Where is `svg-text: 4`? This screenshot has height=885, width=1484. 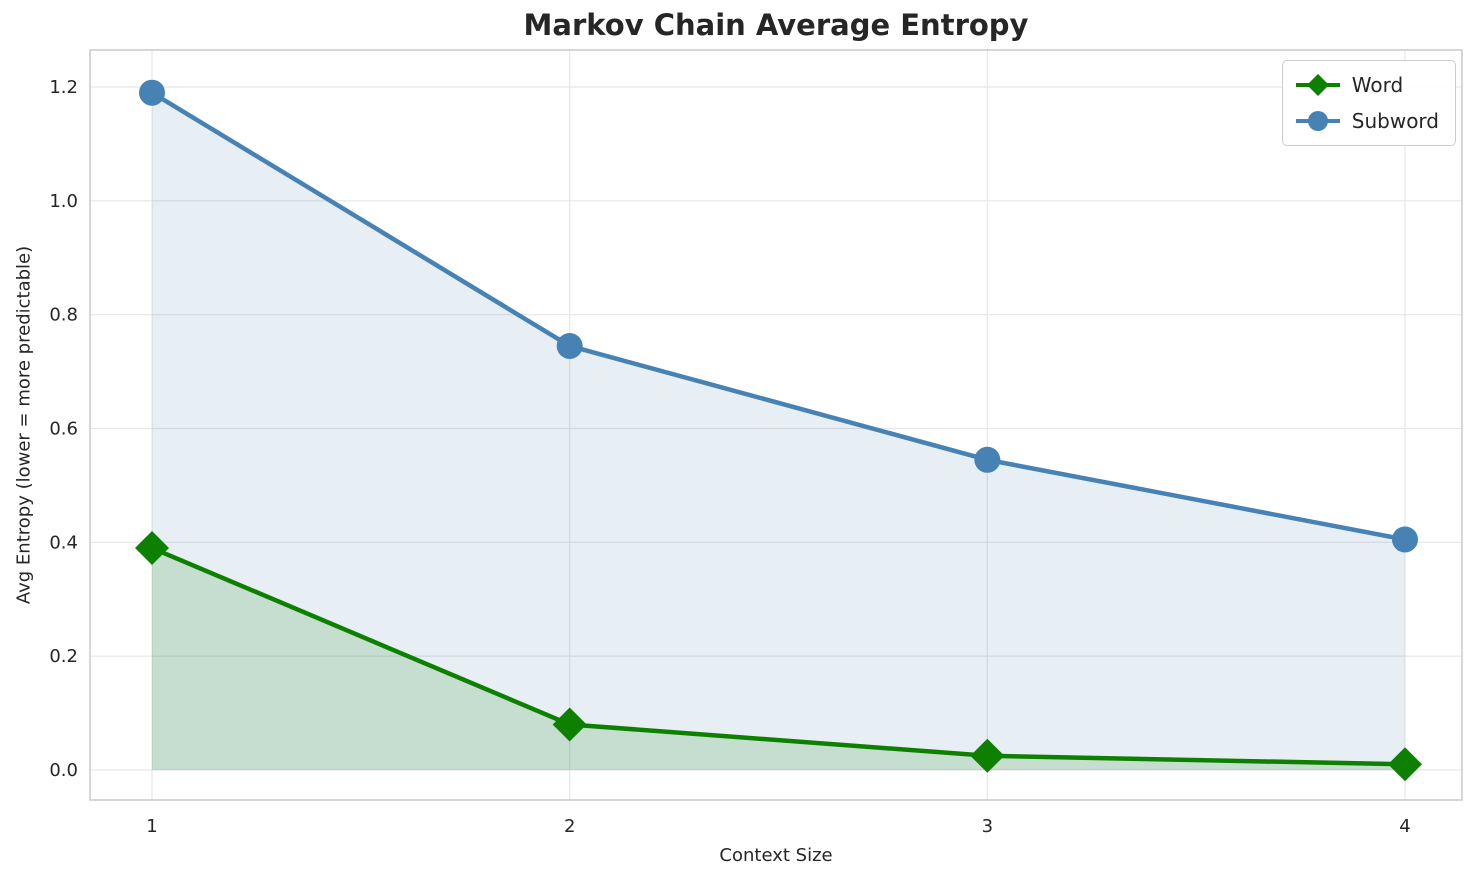 svg-text: 4 is located at coordinates (1404, 826).